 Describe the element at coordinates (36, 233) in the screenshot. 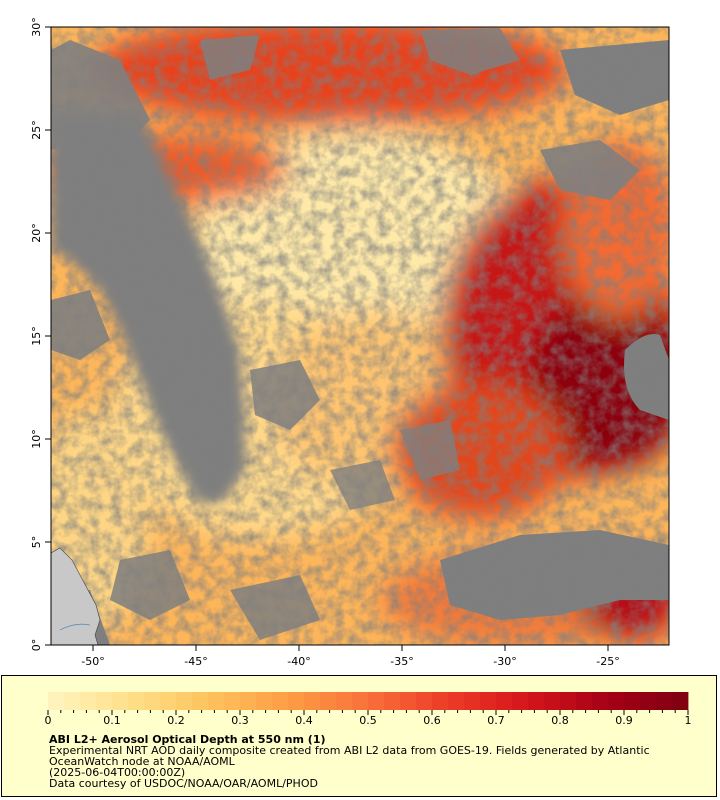

I see `y-tick-label: 20°` at that location.